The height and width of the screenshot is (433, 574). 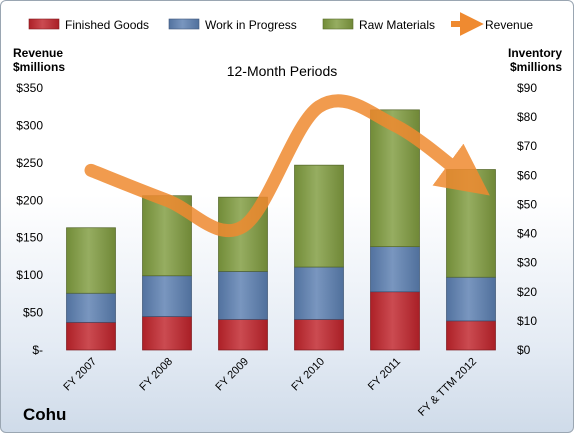 I want to click on bar-finished-goods-fy-2011, so click(x=395, y=321).